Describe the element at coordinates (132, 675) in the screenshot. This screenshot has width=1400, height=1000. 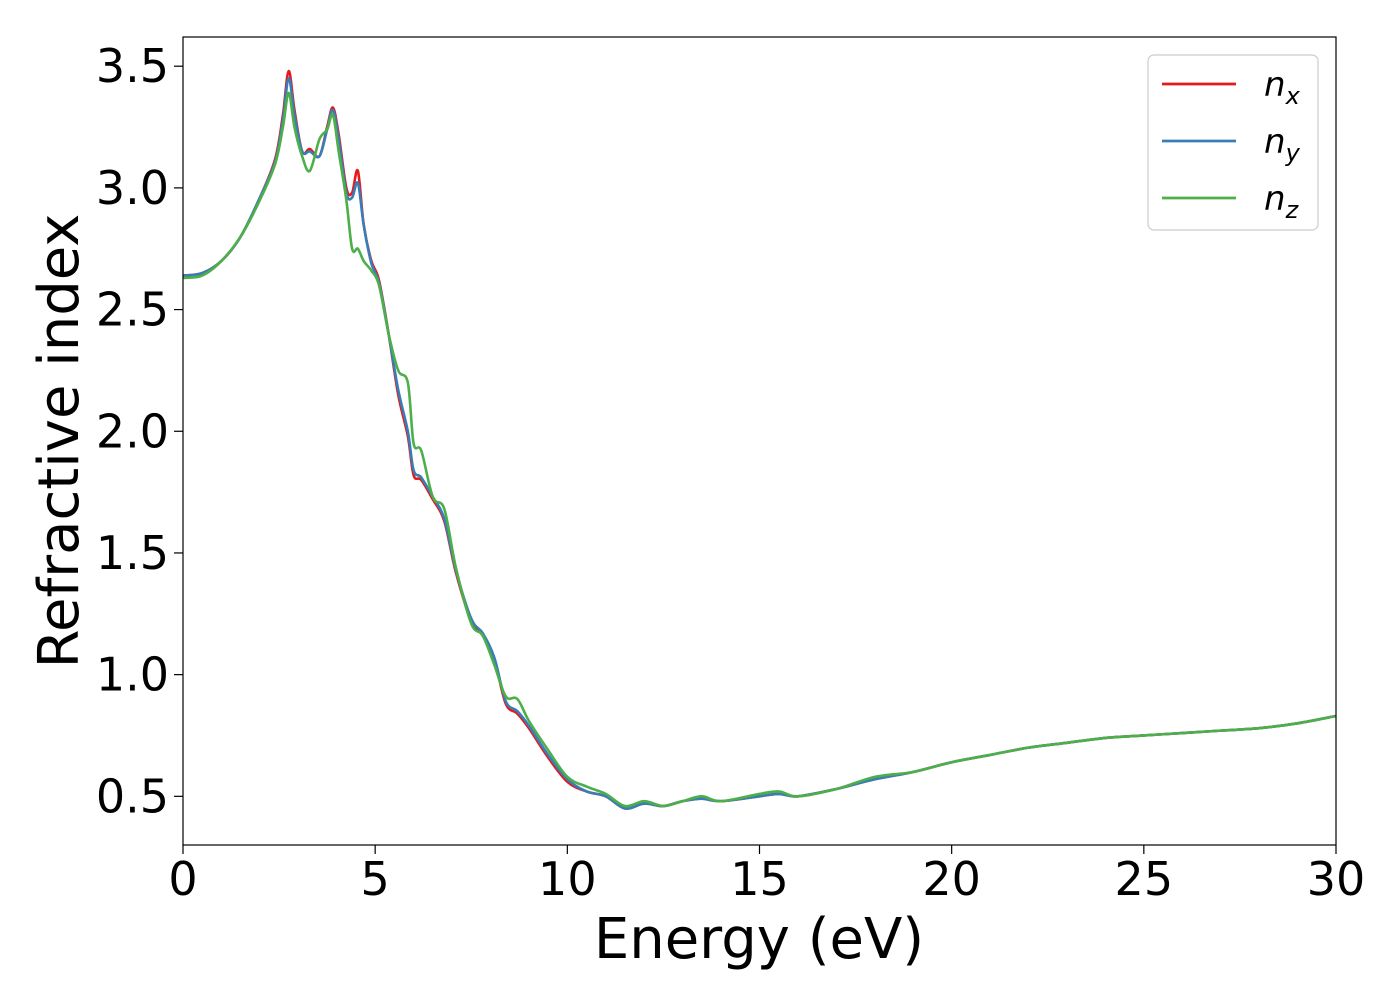
I see `y-tick-label: 1.0` at that location.